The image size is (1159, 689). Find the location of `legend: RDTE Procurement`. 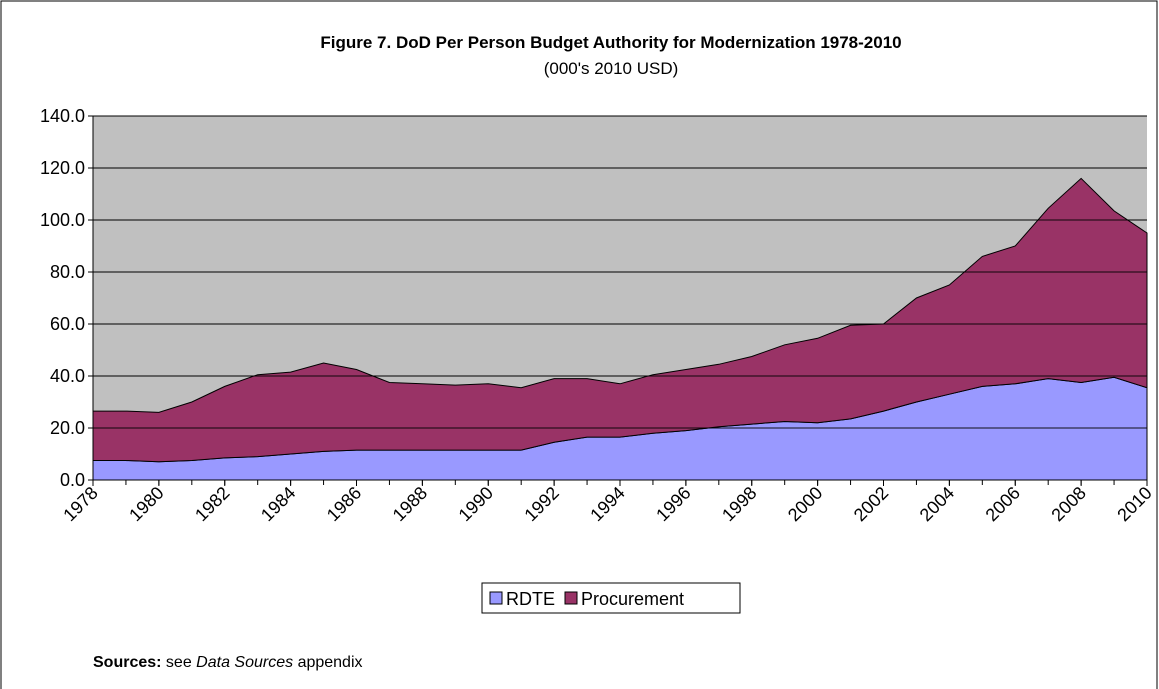

legend: RDTE Procurement is located at coordinates (611, 598).